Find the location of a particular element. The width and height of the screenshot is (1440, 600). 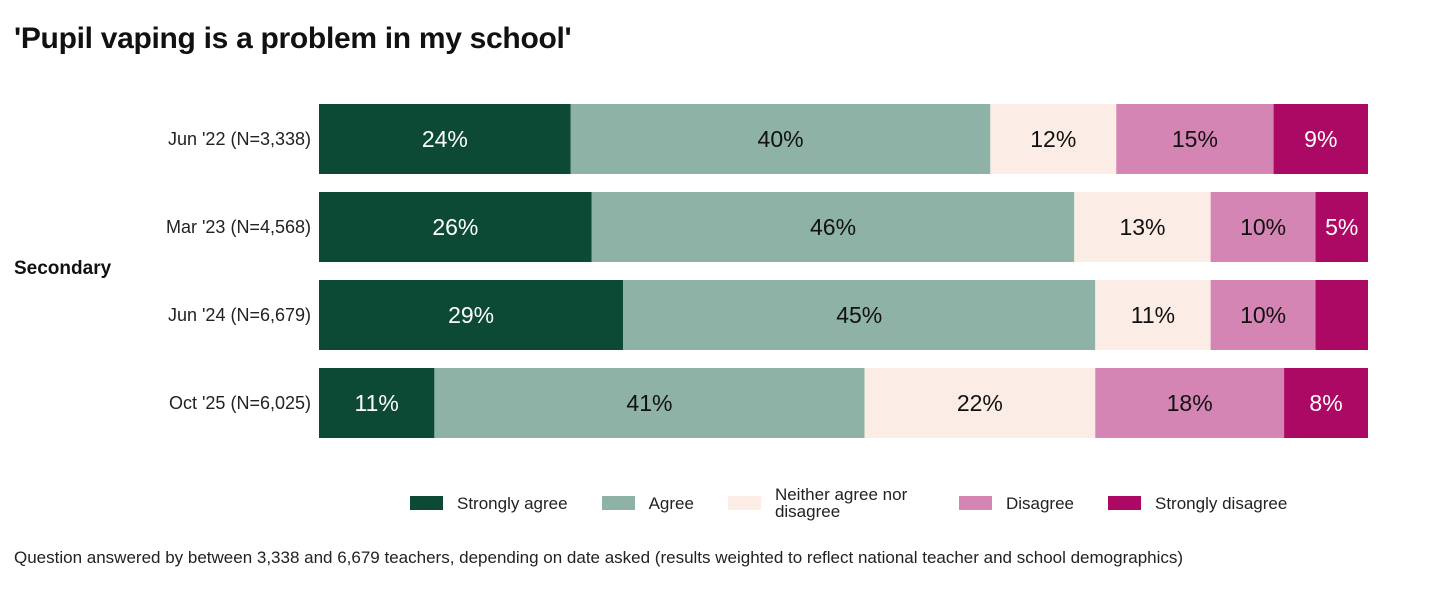

legend-swatch-strongly-disagree is located at coordinates (1124, 503).